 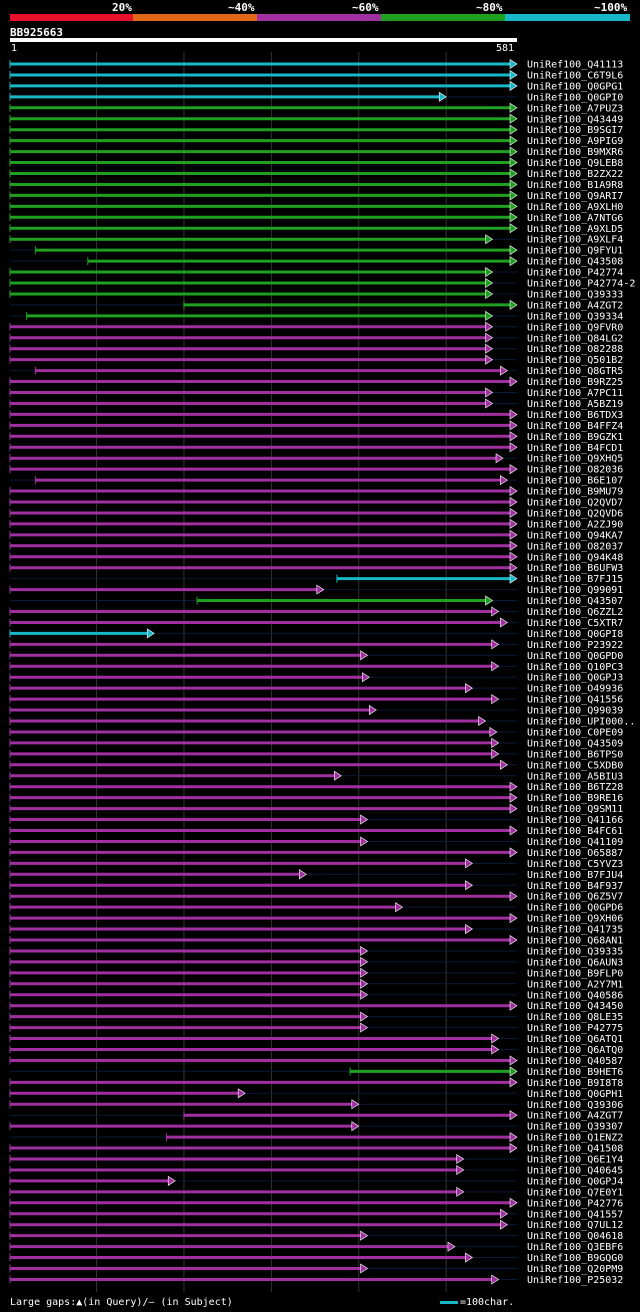 What do you see at coordinates (575, 327) in the screenshot?
I see `hit-label: UniRef100_Q9FVR0` at bounding box center [575, 327].